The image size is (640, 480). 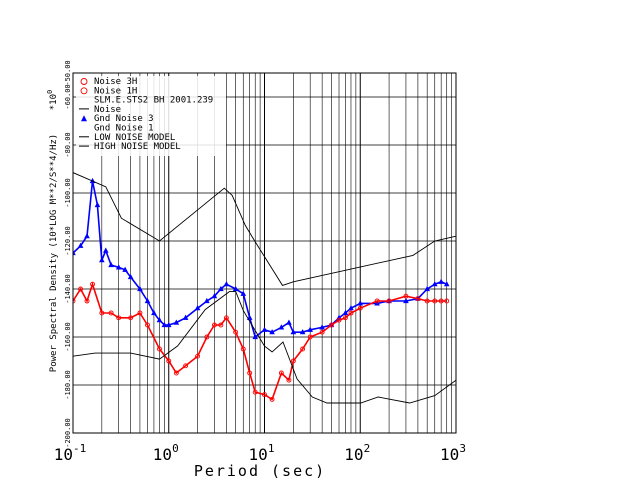 I want to click on legend-label: Noise, so click(x=107, y=110).